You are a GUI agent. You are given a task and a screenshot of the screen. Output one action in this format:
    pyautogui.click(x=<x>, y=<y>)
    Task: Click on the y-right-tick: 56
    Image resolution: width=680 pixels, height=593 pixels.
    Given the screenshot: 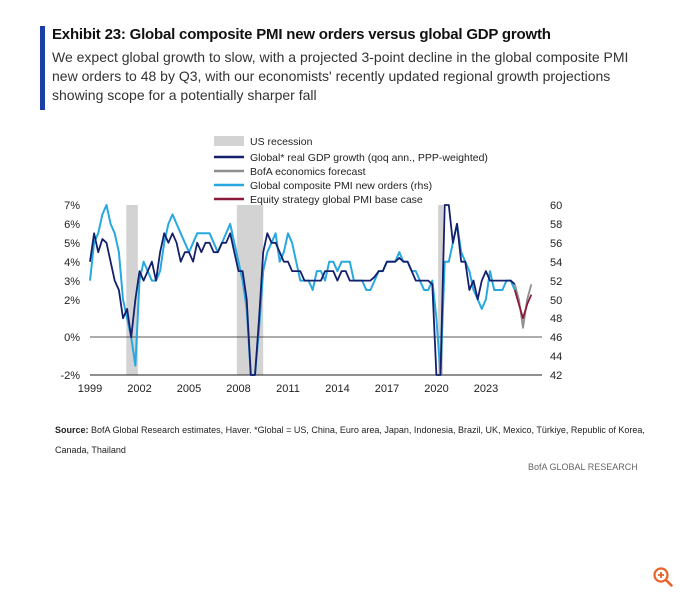 What is the action you would take?
    pyautogui.click(x=556, y=244)
    